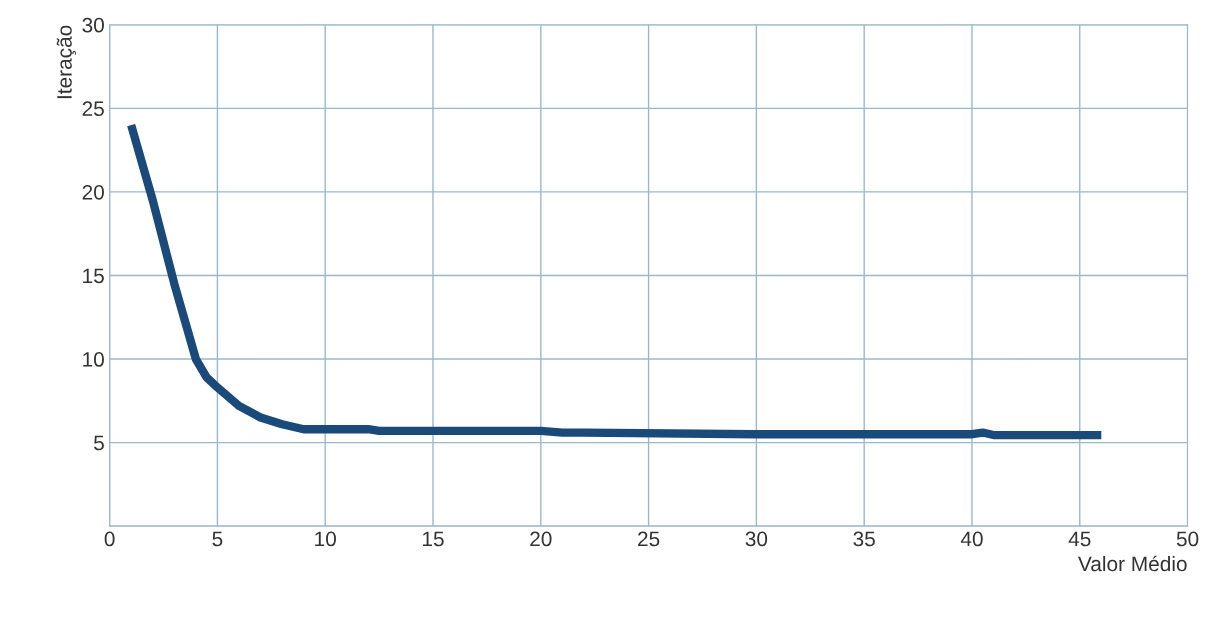 The width and height of the screenshot is (1218, 619). What do you see at coordinates (93, 359) in the screenshot?
I see `y-tick-label: 10` at bounding box center [93, 359].